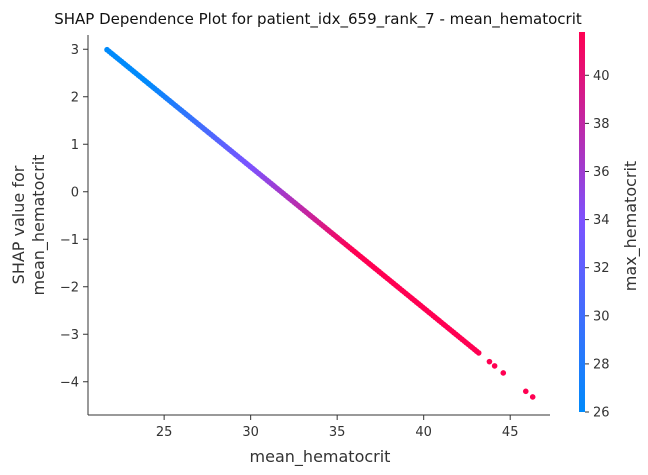  I want to click on y-axis-label: SHAP value for mean_hematocrit, so click(29, 225).